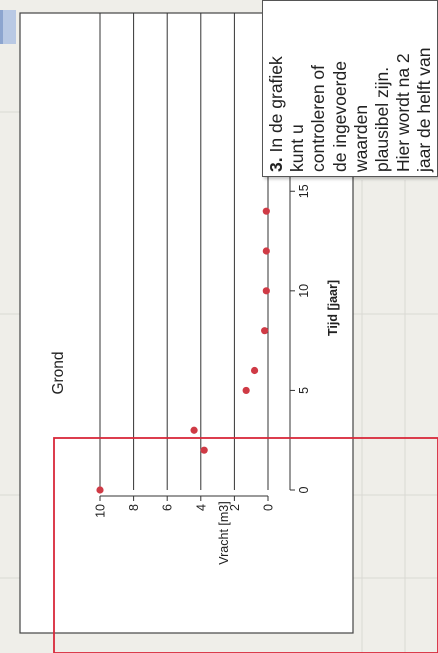  Describe the element at coordinates (224, 532) in the screenshot. I see `y-axis-label: Vracht [m3]` at that location.